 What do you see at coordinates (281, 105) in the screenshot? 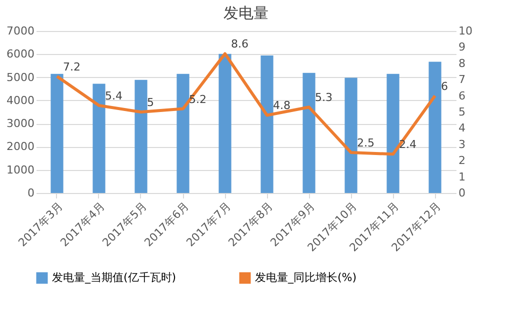
I see `data-label: 4.8` at bounding box center [281, 105].